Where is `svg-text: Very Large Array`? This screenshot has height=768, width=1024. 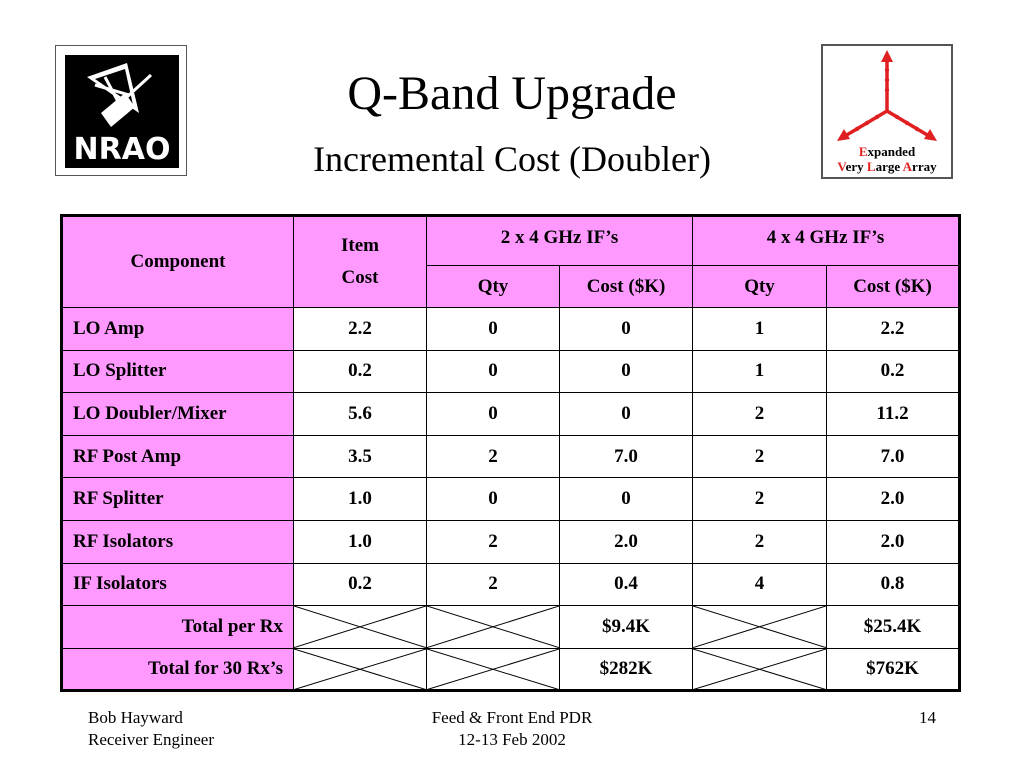
svg-text: Very Large Array is located at coordinates (887, 166).